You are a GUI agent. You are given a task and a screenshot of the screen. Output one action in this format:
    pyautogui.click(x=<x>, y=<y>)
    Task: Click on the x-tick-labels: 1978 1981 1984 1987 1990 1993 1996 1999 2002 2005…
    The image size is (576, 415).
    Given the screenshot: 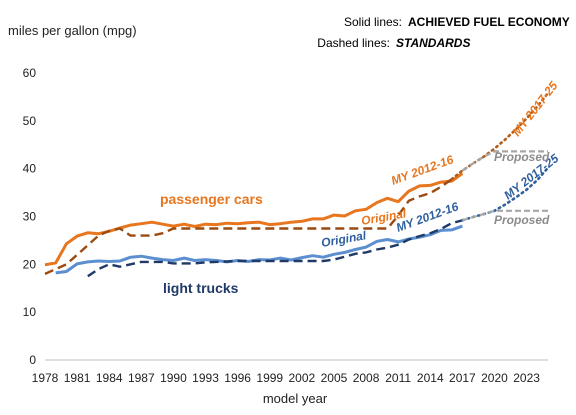 What is the action you would take?
    pyautogui.click(x=286, y=378)
    